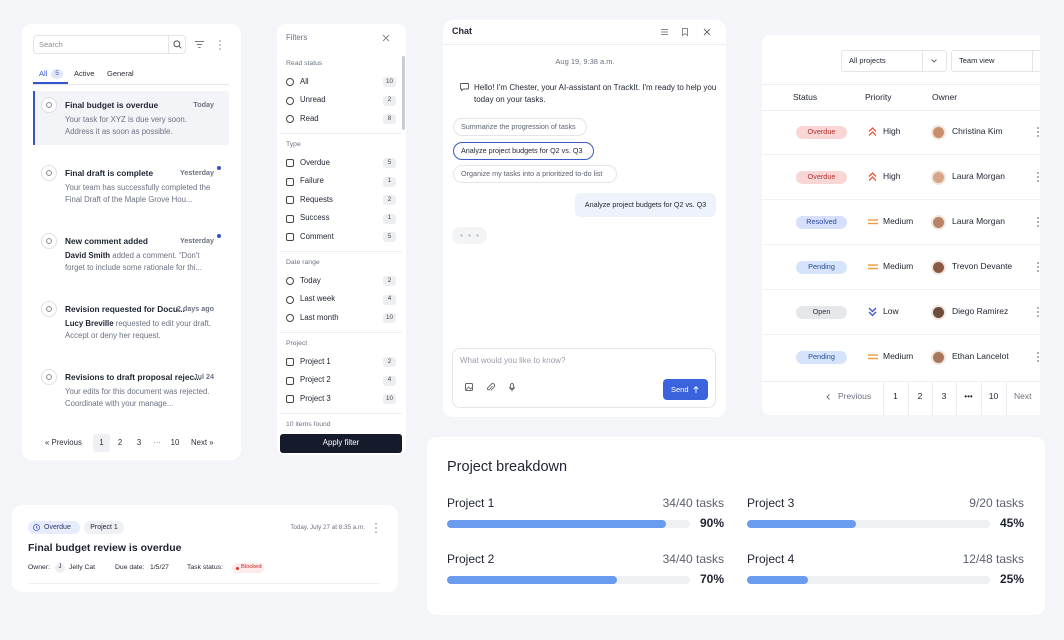  I want to click on option-label: Last week, so click(318, 299).